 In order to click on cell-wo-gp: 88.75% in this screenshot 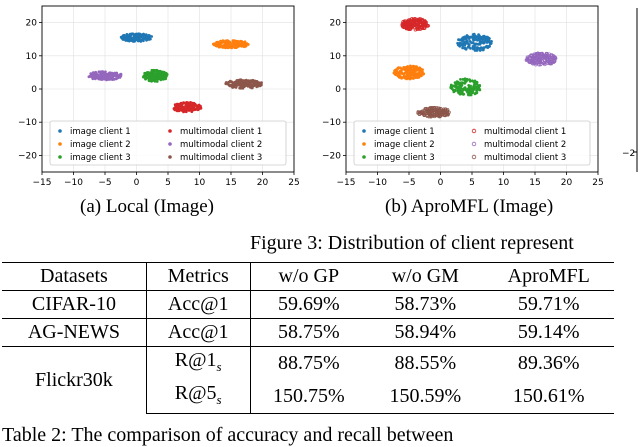, I will do `click(309, 363)`.